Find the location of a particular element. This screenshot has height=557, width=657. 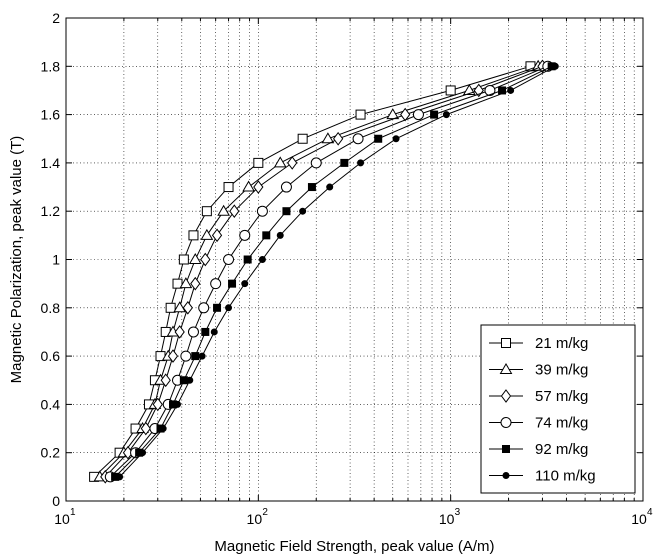

y-tick-label: 1.2 is located at coordinates (51, 211).